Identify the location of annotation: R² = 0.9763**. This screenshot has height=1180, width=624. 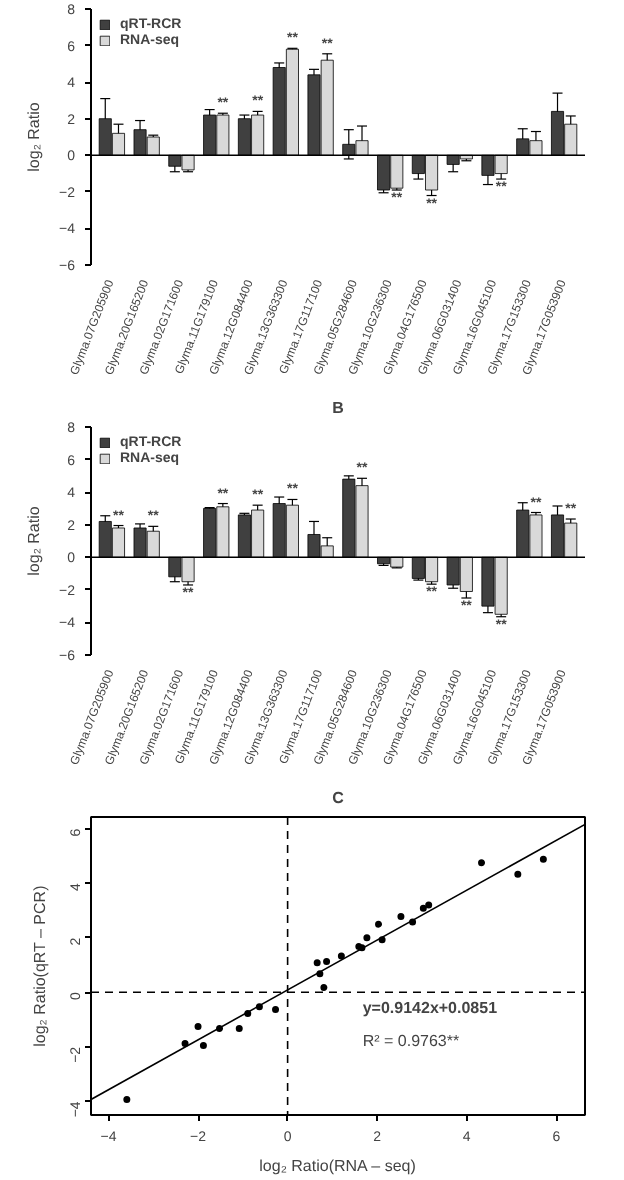
(411, 1040).